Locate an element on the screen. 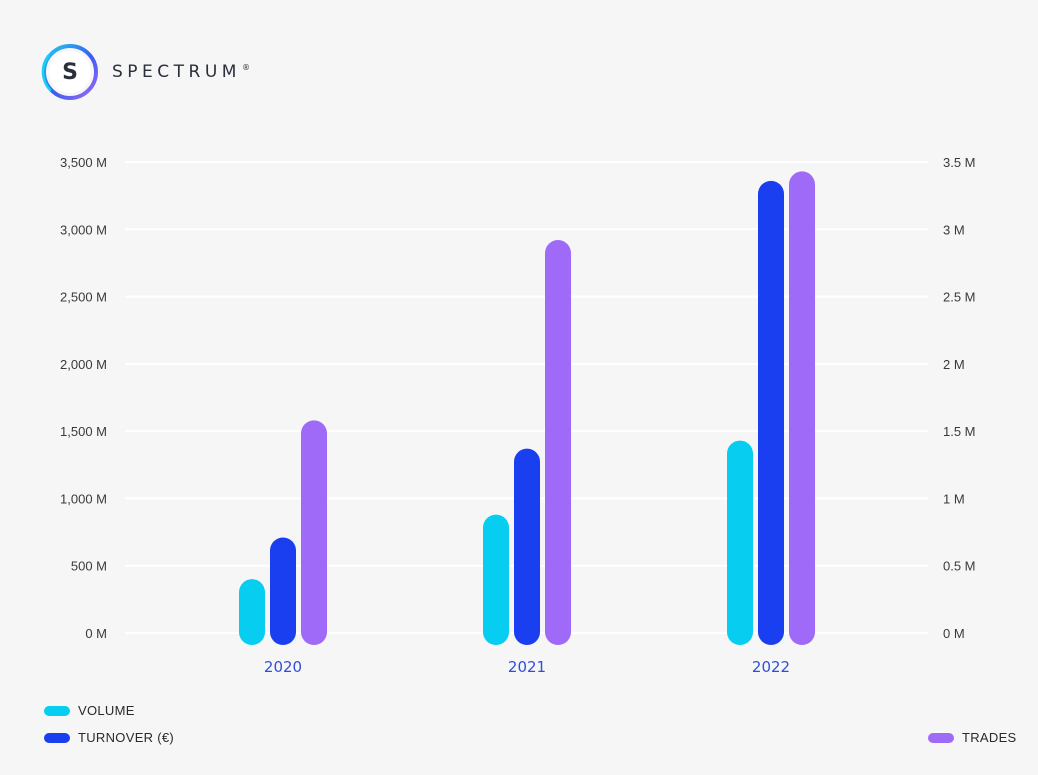  x-axis-categories: 2020 2021 2022 is located at coordinates (527, 667).